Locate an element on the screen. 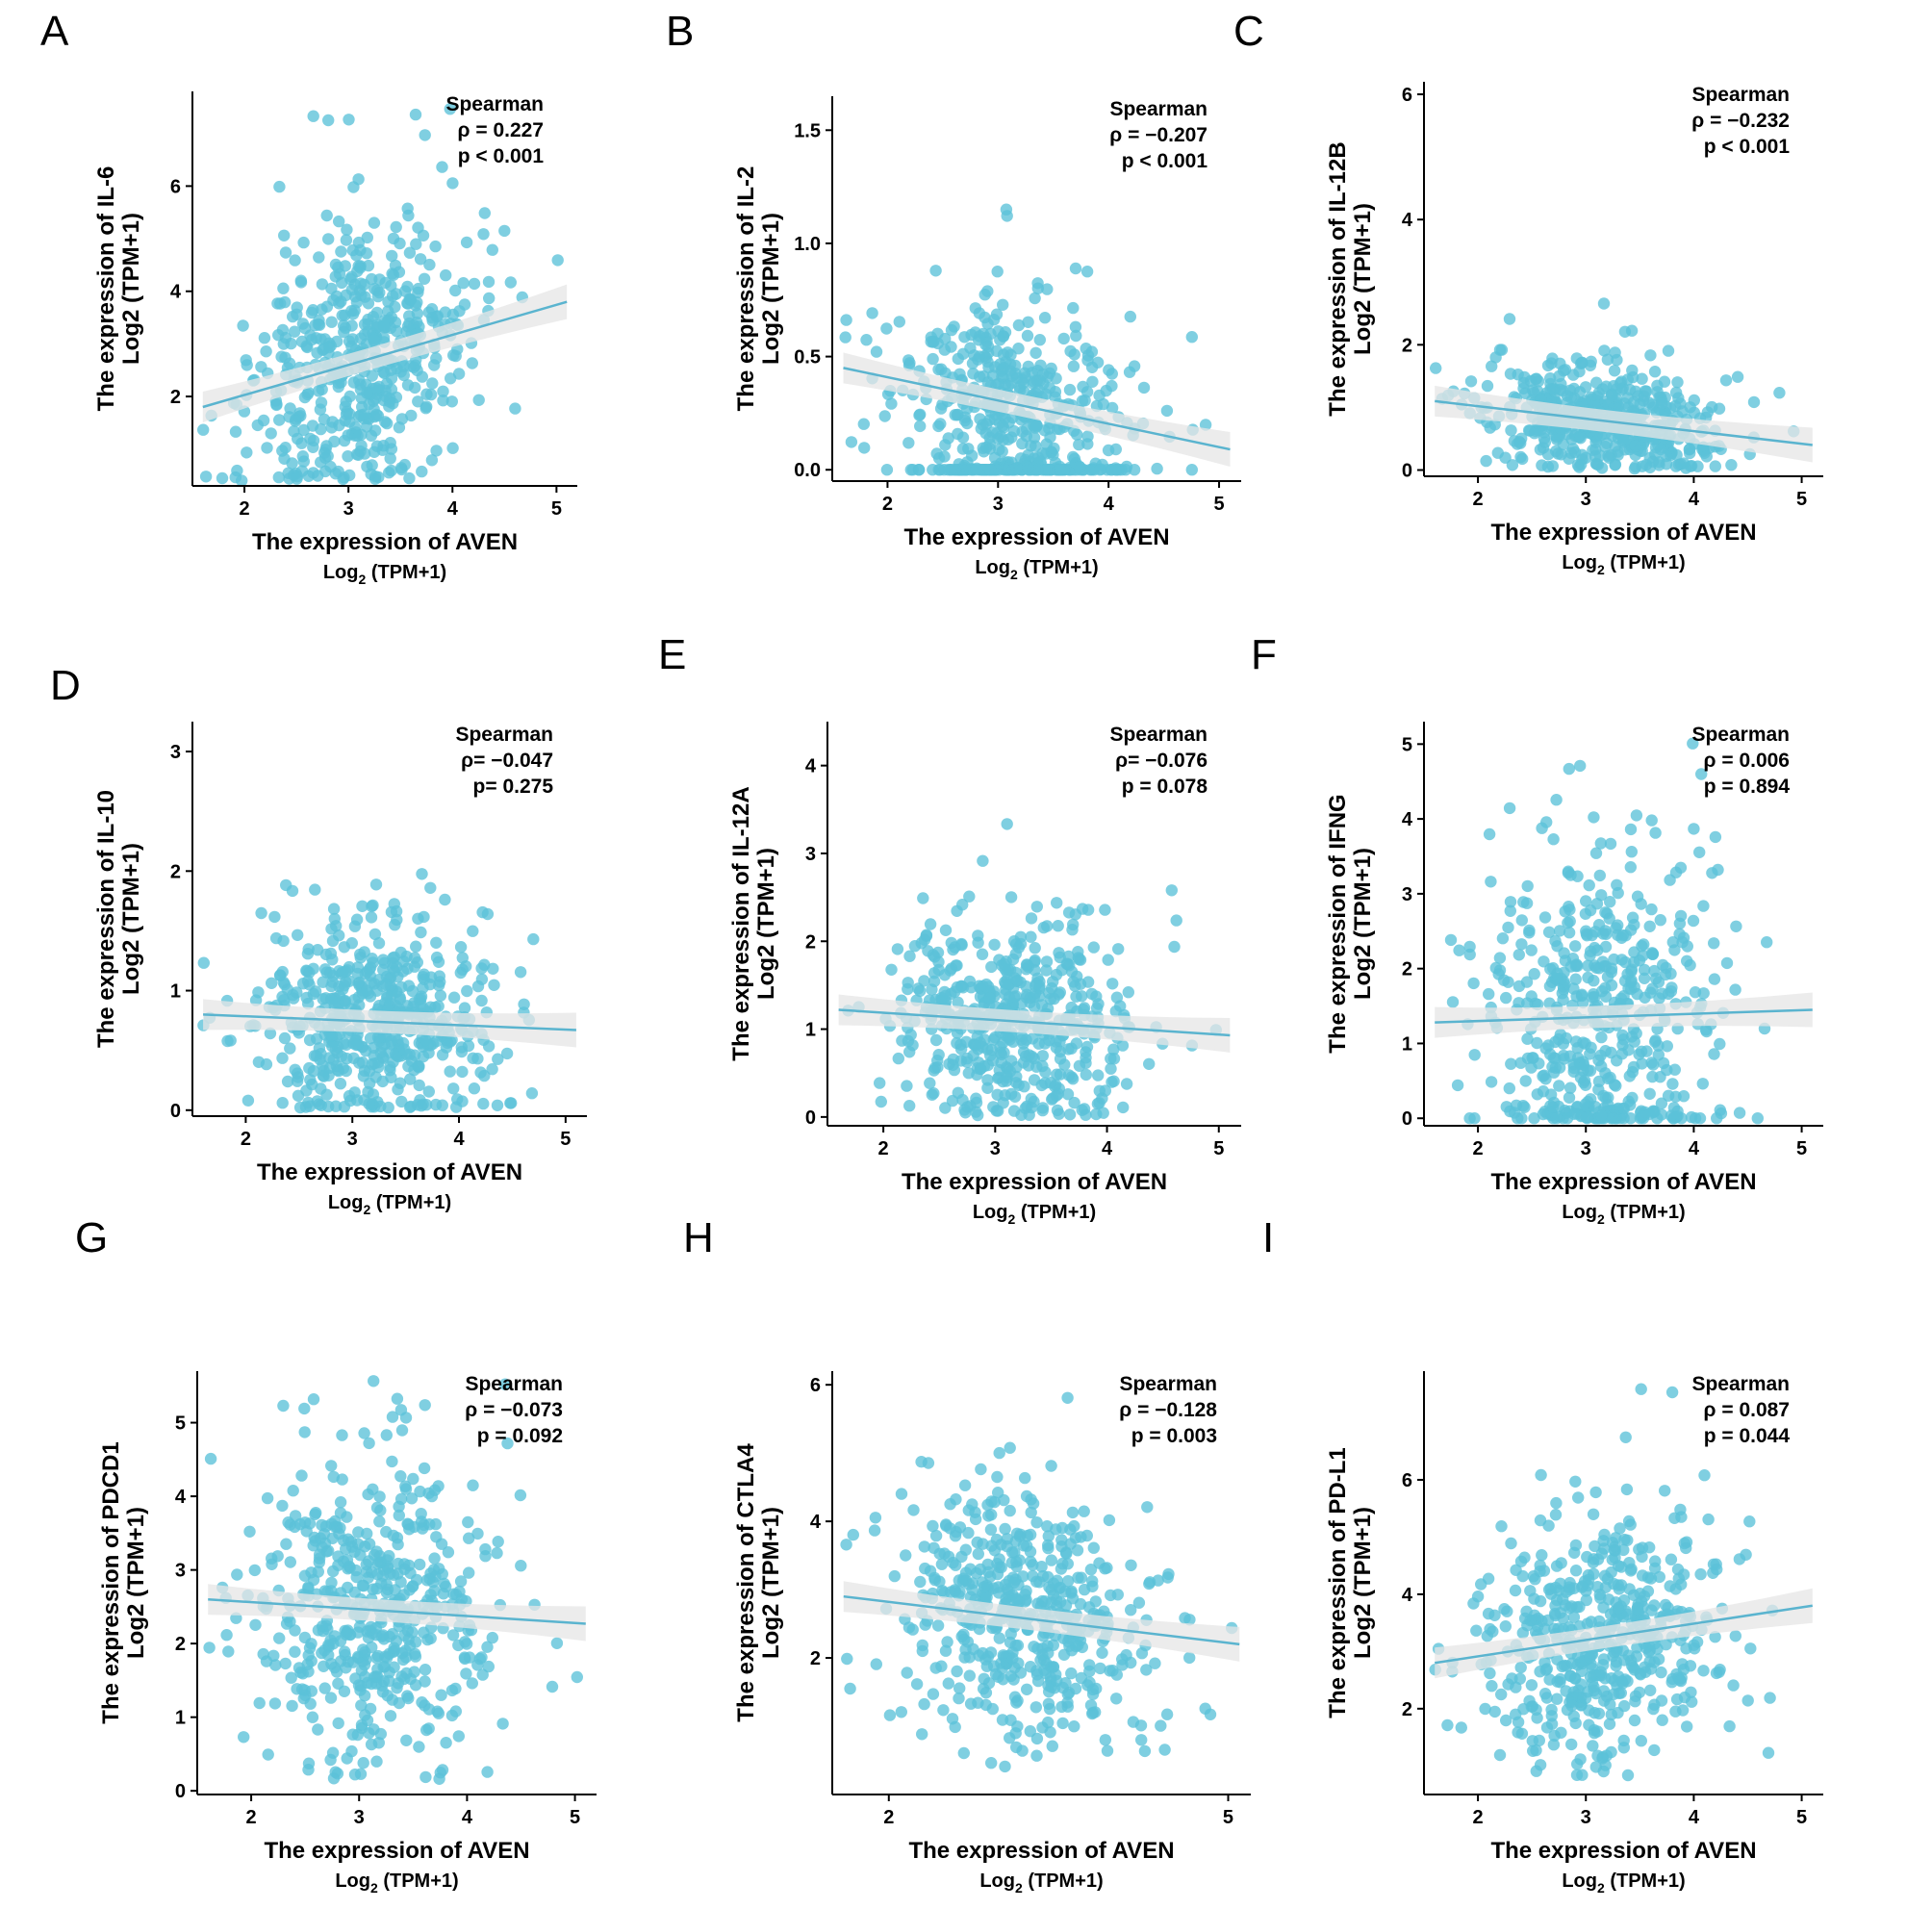  x-tick-label: 4 is located at coordinates (1694, 1817).